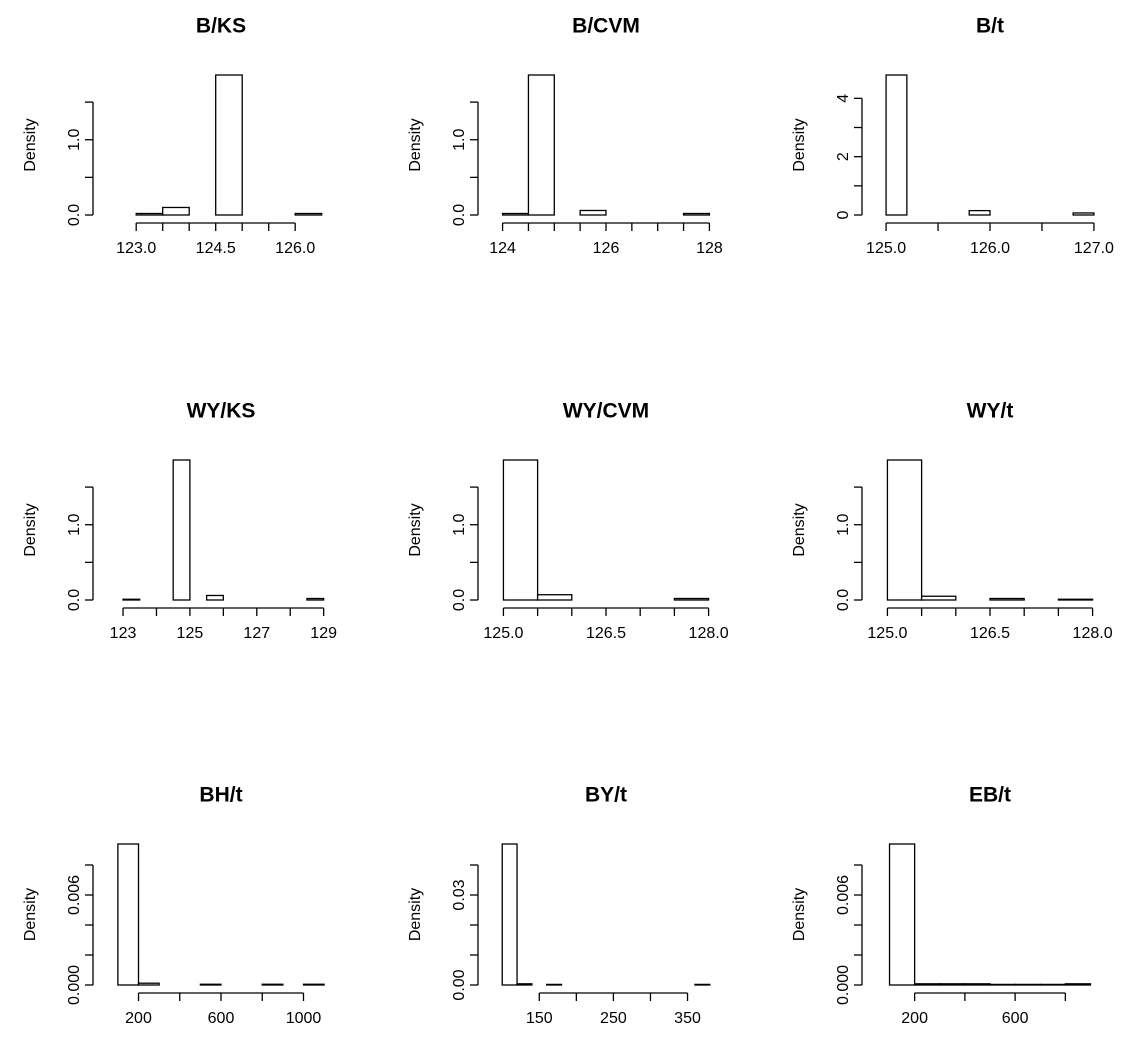 The height and width of the screenshot is (1044, 1129). Describe the element at coordinates (990, 411) in the screenshot. I see `chart-title: WY/t` at that location.